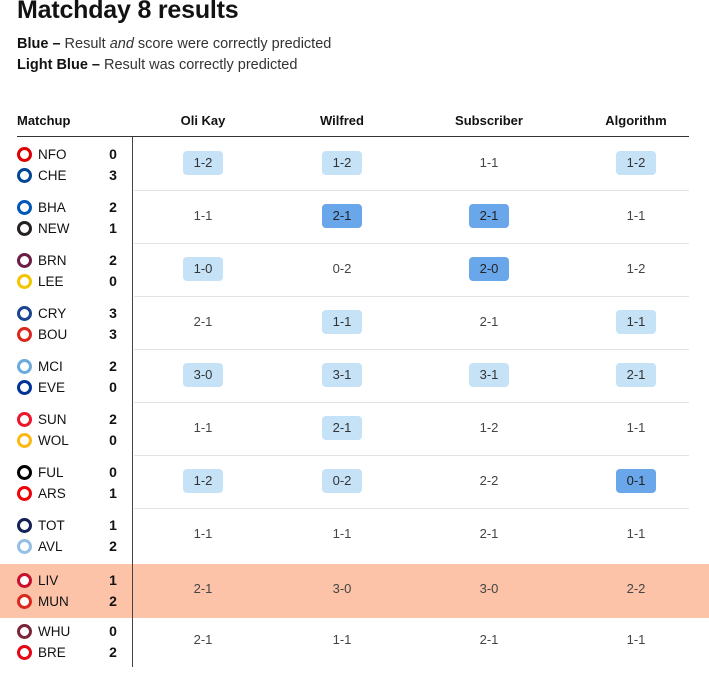 This screenshot has height=682, width=709. Describe the element at coordinates (52, 175) in the screenshot. I see `team-code: CHE` at that location.